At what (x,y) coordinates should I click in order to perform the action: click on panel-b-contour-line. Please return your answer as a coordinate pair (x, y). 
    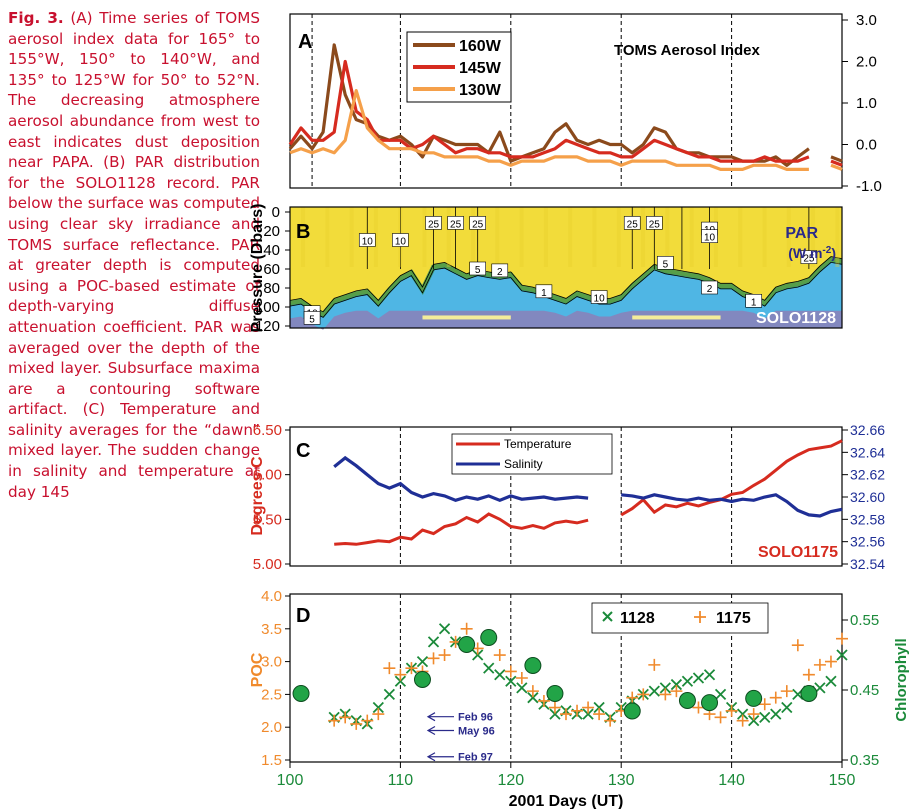
    Looking at the image, I should click on (566, 284).